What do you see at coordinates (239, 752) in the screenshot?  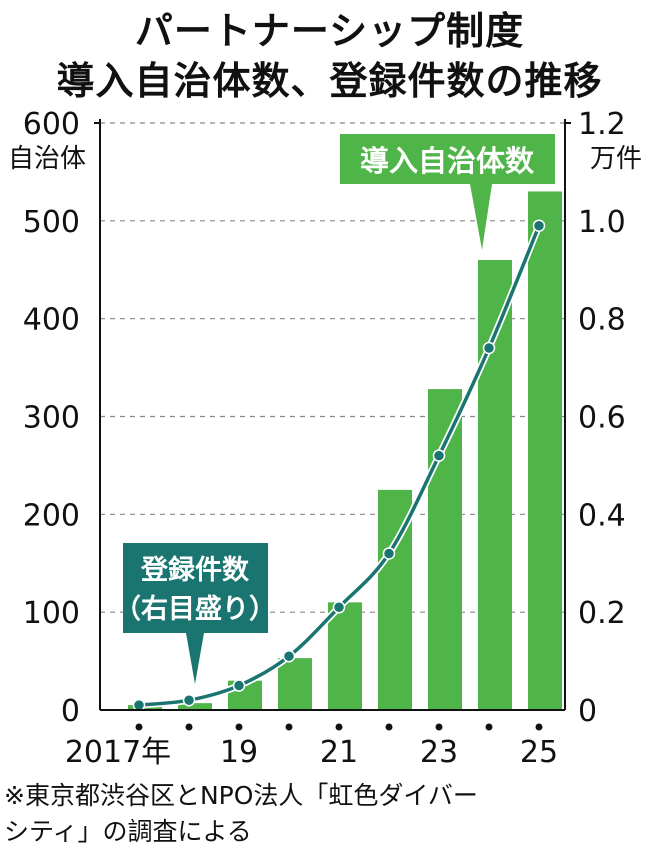 I see `x-tick-label: 19` at bounding box center [239, 752].